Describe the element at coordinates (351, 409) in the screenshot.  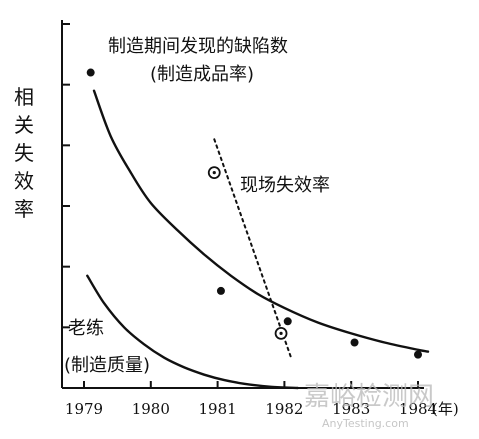
I see `x-tick-label-4: 1983` at that location.